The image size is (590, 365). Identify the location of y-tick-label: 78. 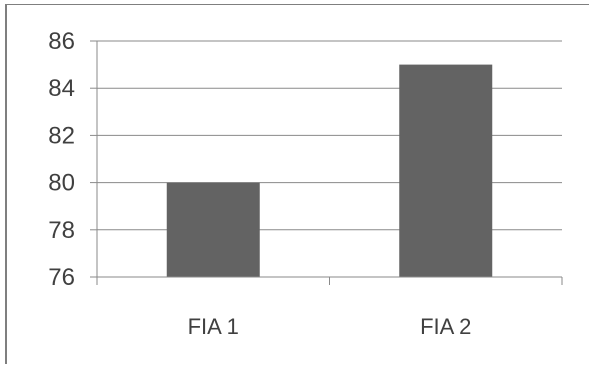
(61, 230).